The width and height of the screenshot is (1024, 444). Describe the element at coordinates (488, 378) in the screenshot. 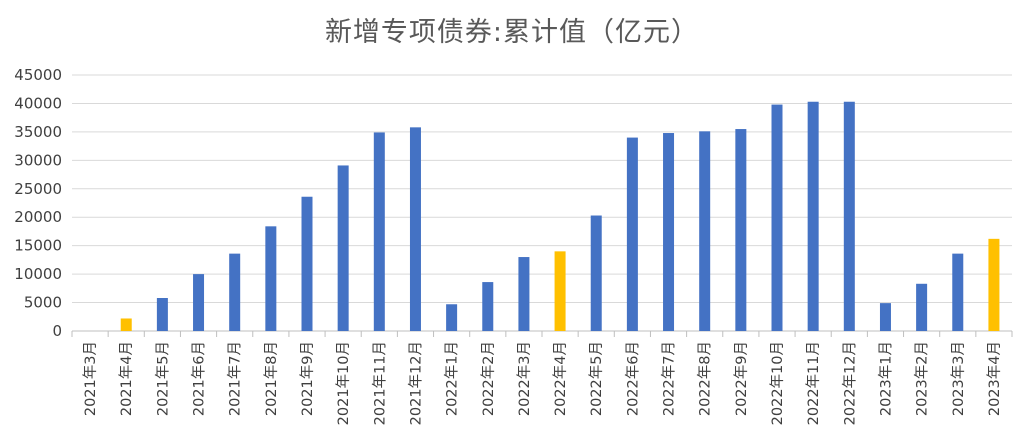

I see `x-tick-label: 2022年2月` at that location.